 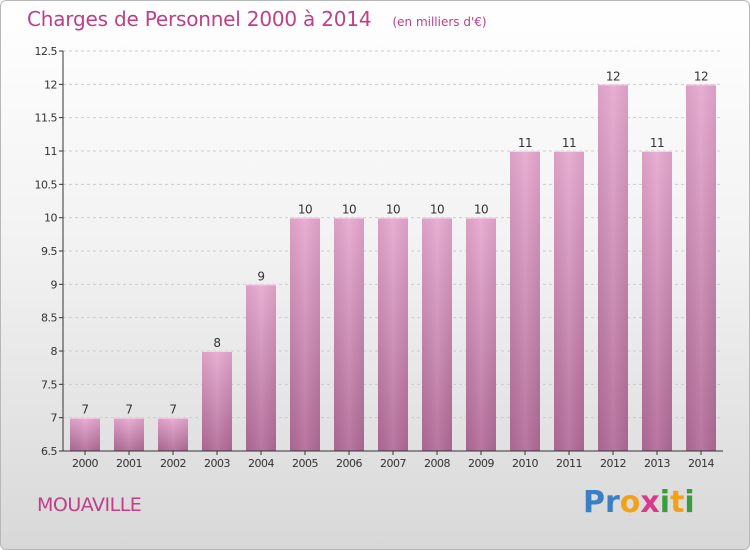 I want to click on x-tick-label: 2009, so click(x=481, y=463).